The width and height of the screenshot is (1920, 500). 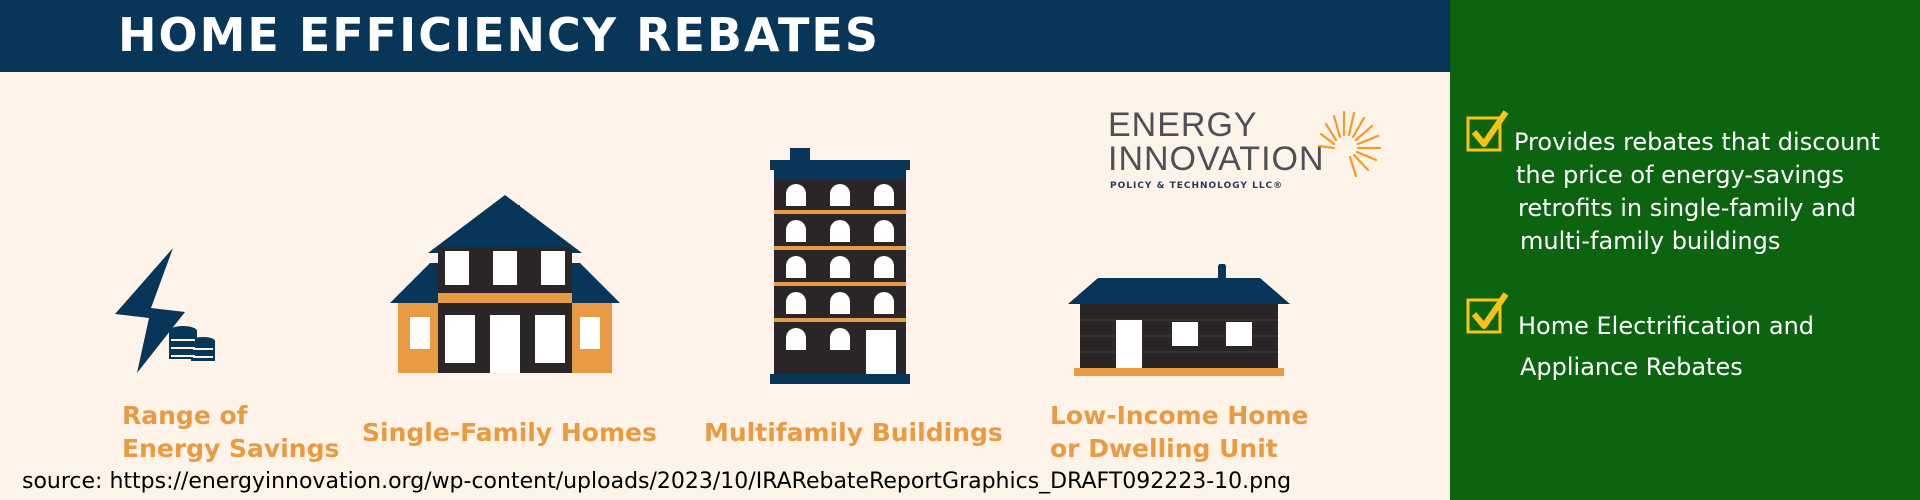 What do you see at coordinates (1179, 432) in the screenshot?
I see `category-label-low-income: Low-Income Home or Dwelling Unit` at bounding box center [1179, 432].